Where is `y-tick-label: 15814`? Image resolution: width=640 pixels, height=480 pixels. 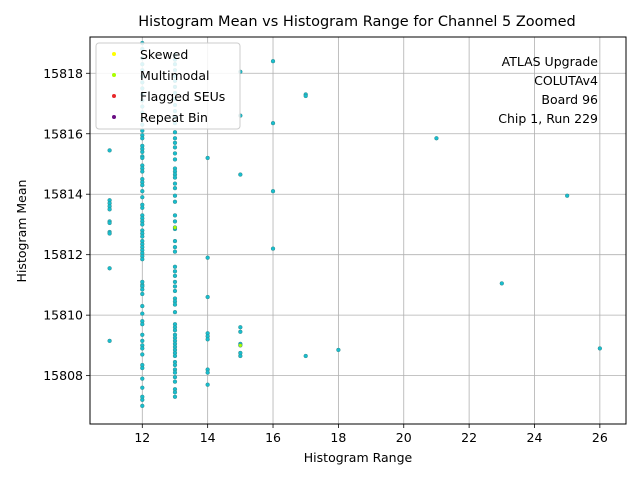
y-tick-label: 15814 is located at coordinates (63, 194).